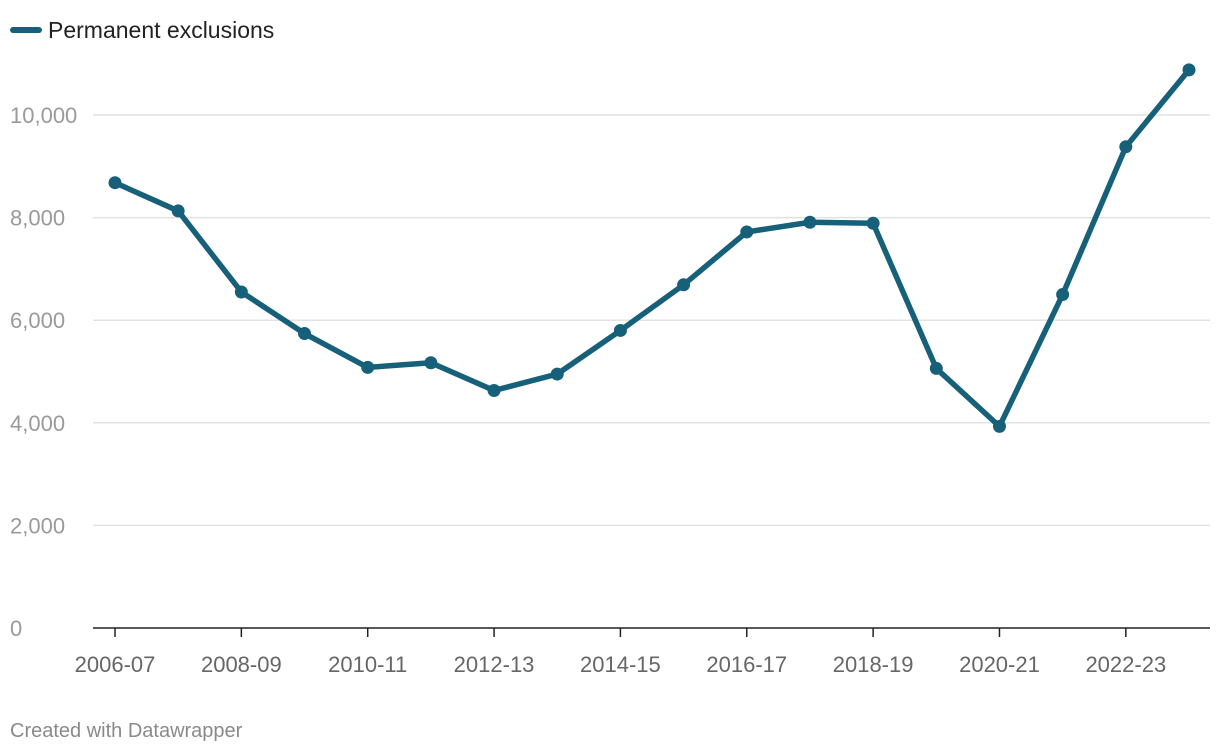 The width and height of the screenshot is (1220, 754). Describe the element at coordinates (43, 115) in the screenshot. I see `y-tick-label: 10,000` at that location.